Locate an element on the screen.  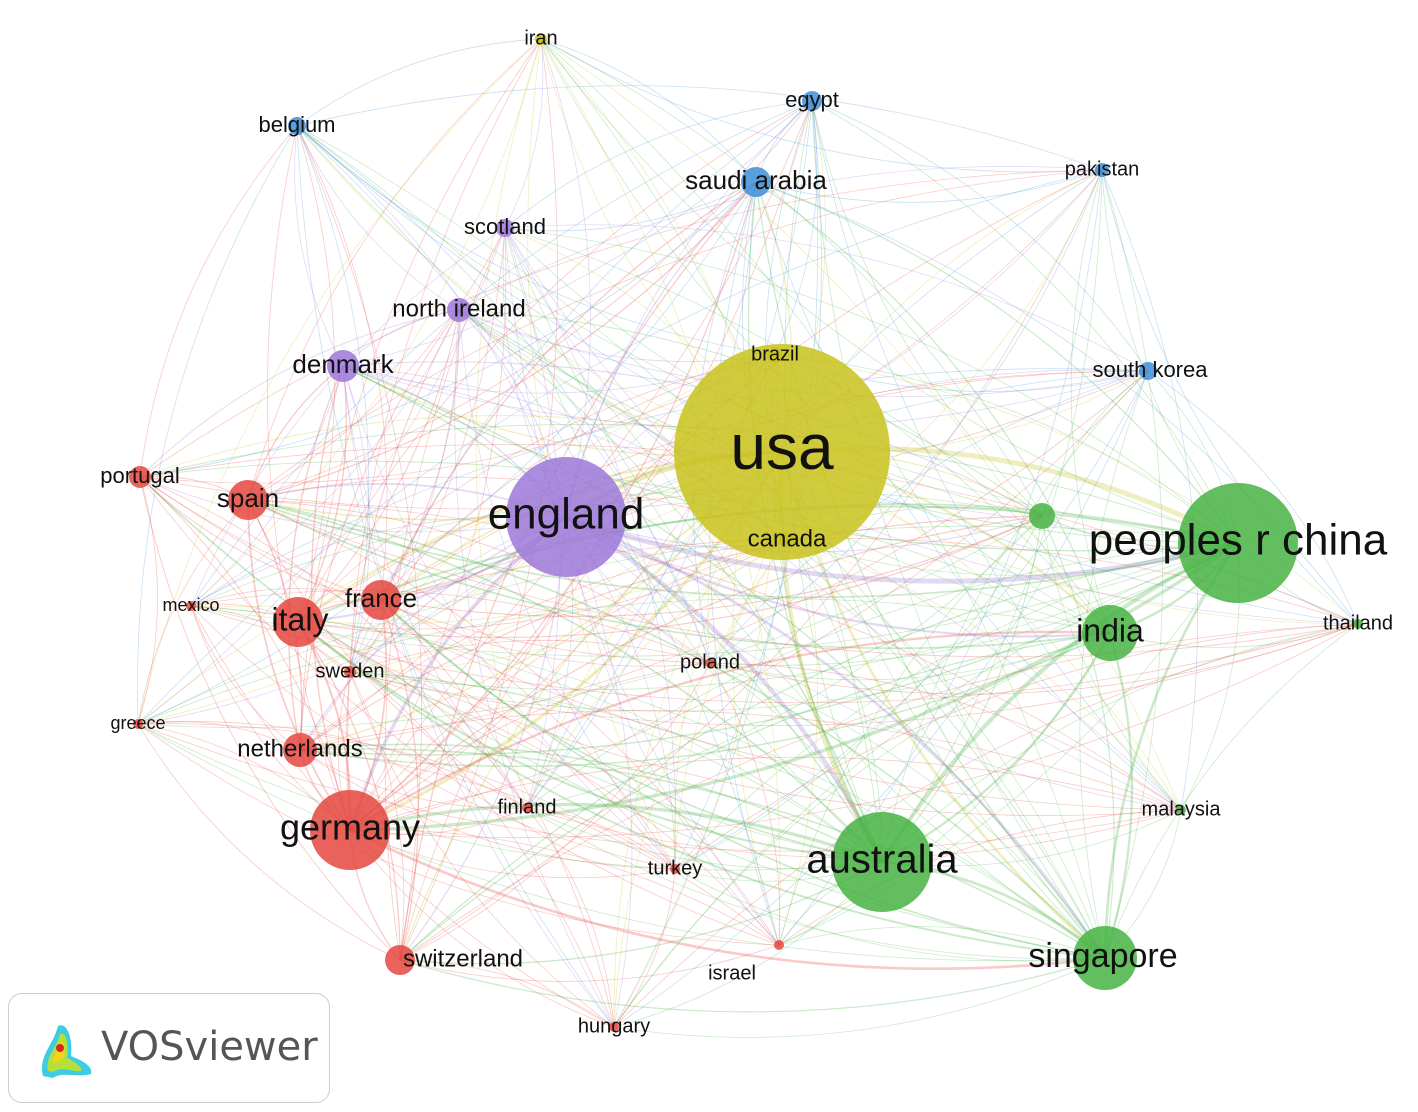
logo-text: VOSviewer is located at coordinates (209, 1047).